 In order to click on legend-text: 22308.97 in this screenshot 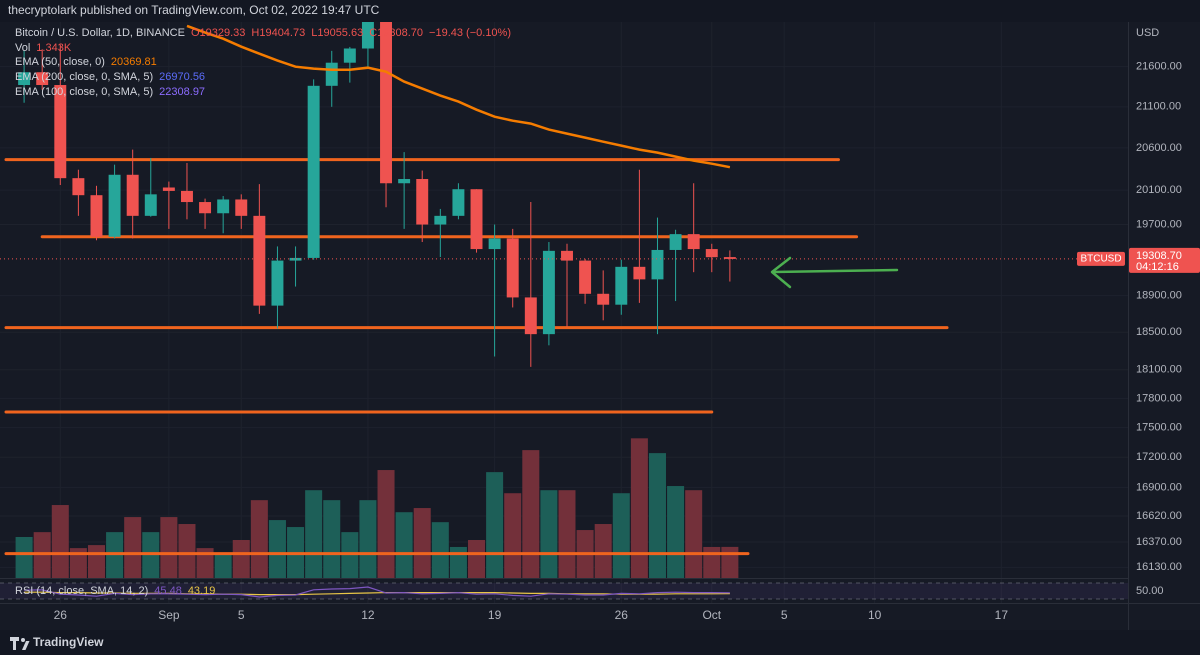, I will do `click(182, 92)`.